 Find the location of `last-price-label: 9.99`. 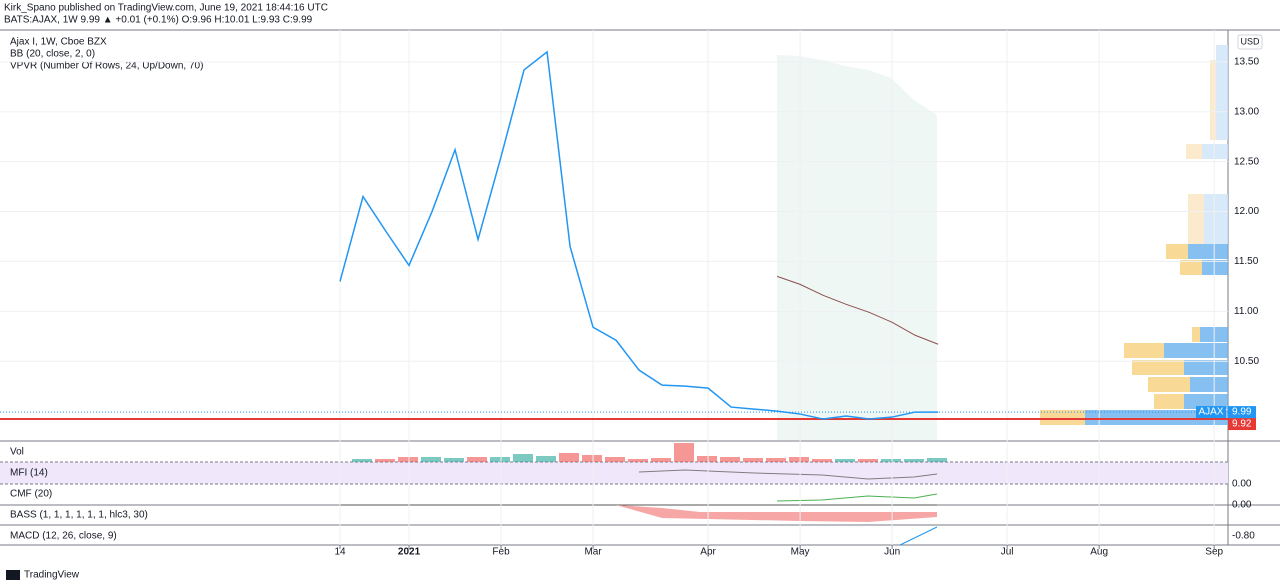

last-price-label: 9.99 is located at coordinates (1242, 412).